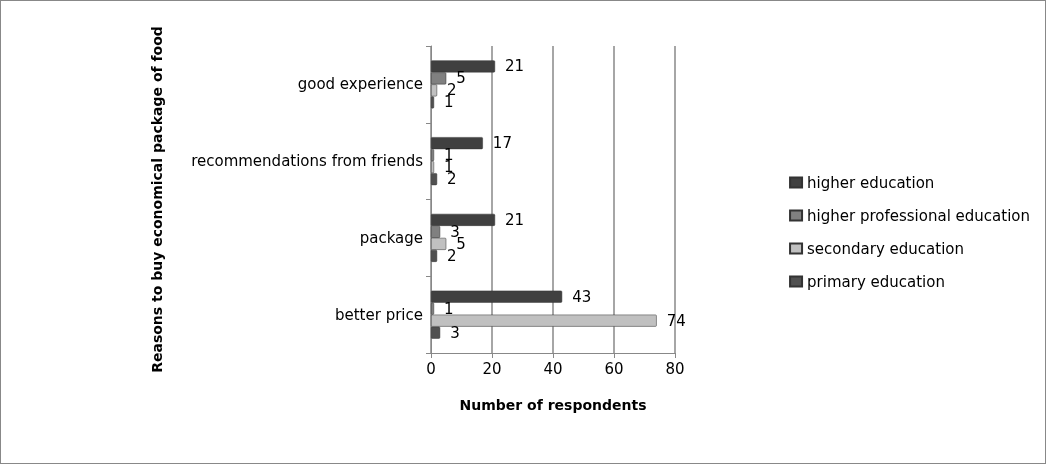 Image resolution: width=1046 pixels, height=464 pixels. What do you see at coordinates (614, 368) in the screenshot?
I see `x-tick-label: 60` at bounding box center [614, 368].